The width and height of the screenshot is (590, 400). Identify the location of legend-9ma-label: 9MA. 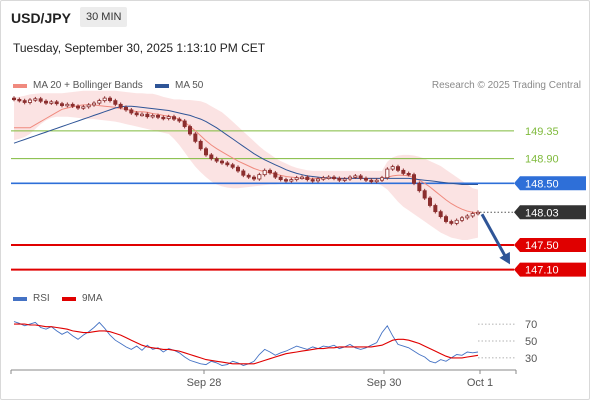
(92, 298).